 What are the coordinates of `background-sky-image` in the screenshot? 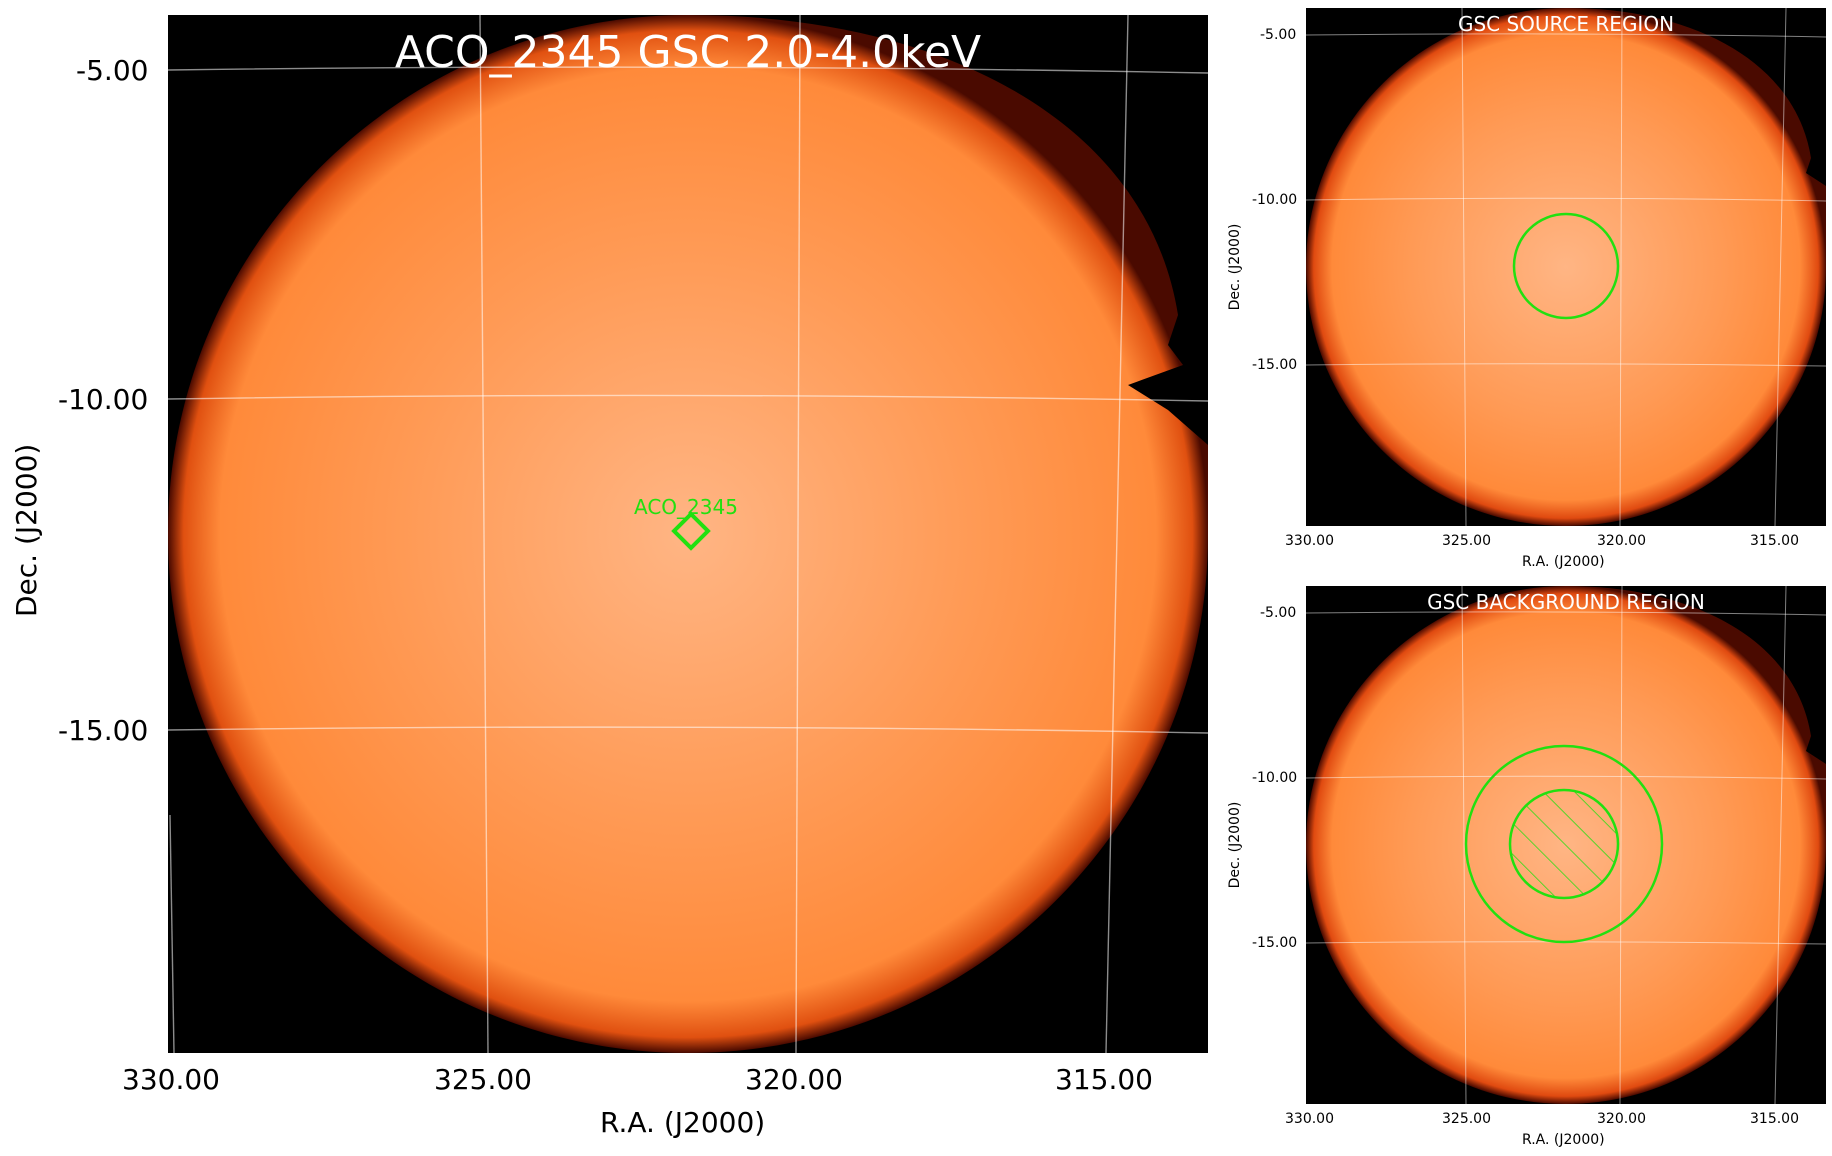 It's located at (1566, 845).